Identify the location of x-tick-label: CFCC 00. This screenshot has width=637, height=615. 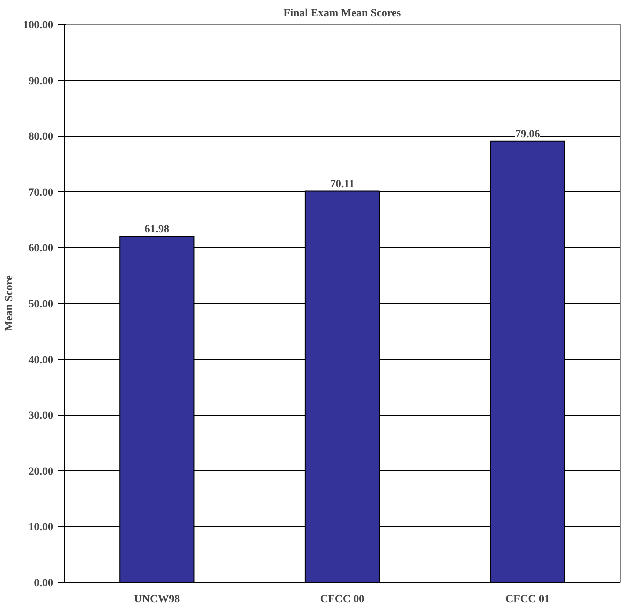
(343, 600).